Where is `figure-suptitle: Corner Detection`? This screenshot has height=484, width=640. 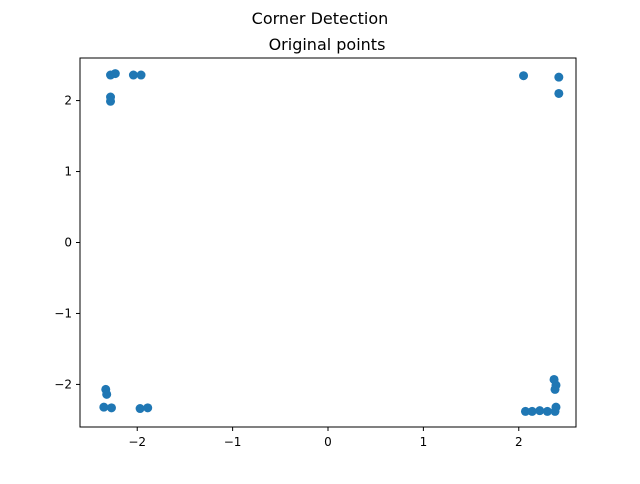 figure-suptitle: Corner Detection is located at coordinates (320, 18).